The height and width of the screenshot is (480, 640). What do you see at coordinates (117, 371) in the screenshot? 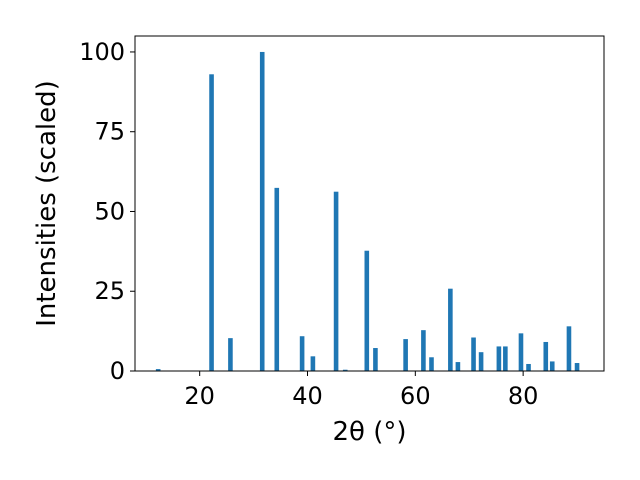
I see `y-tick-label: 0` at bounding box center [117, 371].